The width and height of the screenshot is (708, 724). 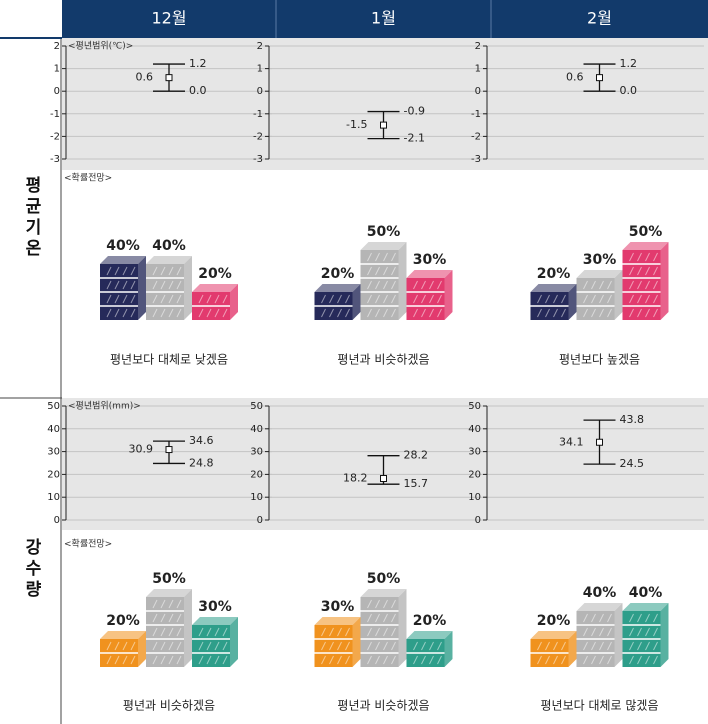 What do you see at coordinates (474, 474) in the screenshot?
I see `y-tick-label: 20` at bounding box center [474, 474].